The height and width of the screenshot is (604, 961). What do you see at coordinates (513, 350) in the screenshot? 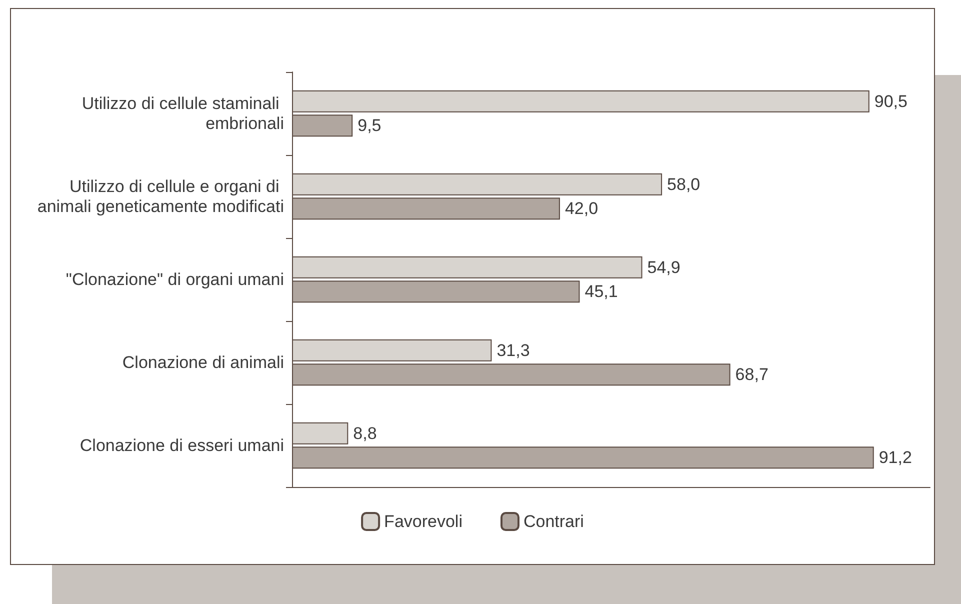
I see `data-label: 31,3` at bounding box center [513, 350].